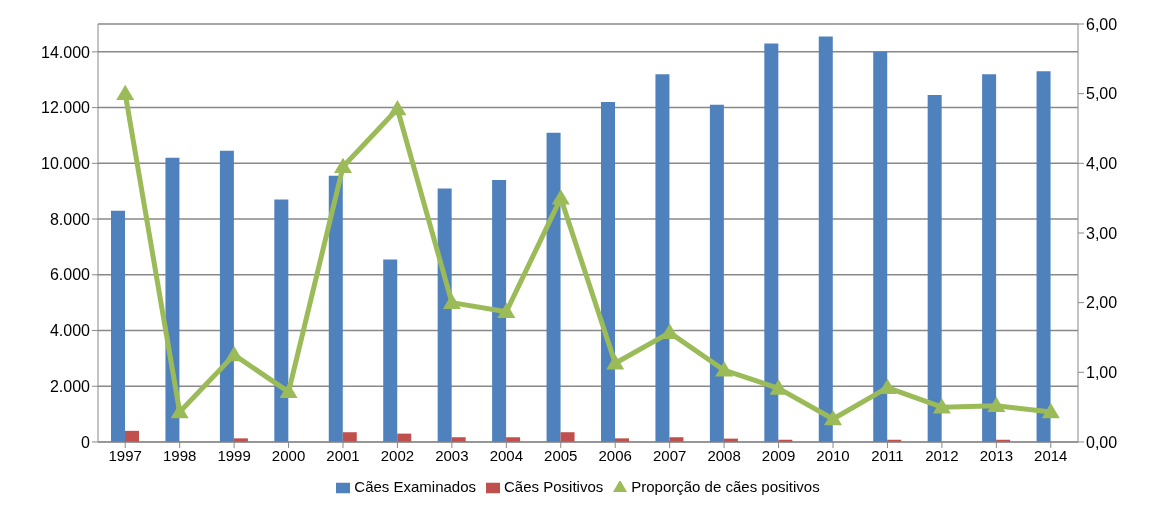 Image resolution: width=1168 pixels, height=513 pixels. I want to click on y-tick-label: 0, so click(86, 442).